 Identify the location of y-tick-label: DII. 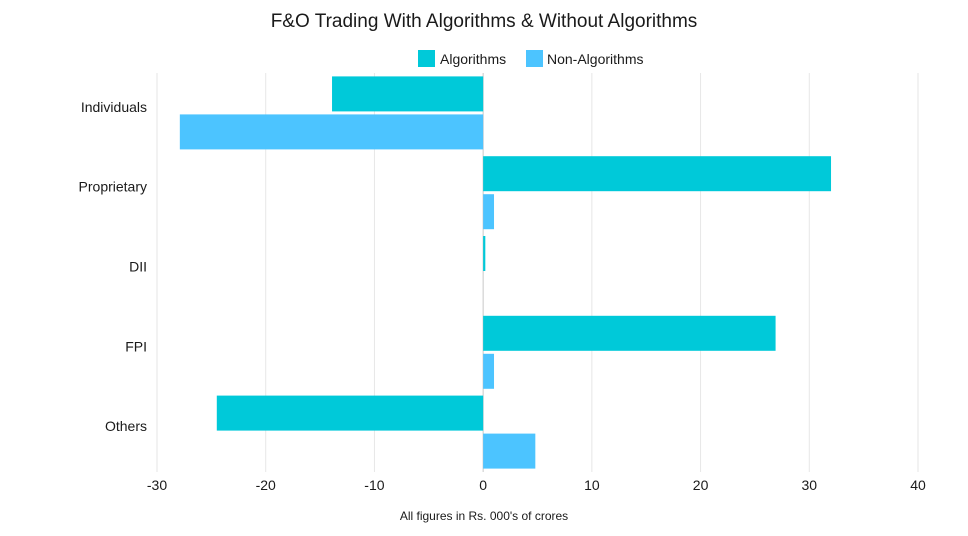
(138, 267).